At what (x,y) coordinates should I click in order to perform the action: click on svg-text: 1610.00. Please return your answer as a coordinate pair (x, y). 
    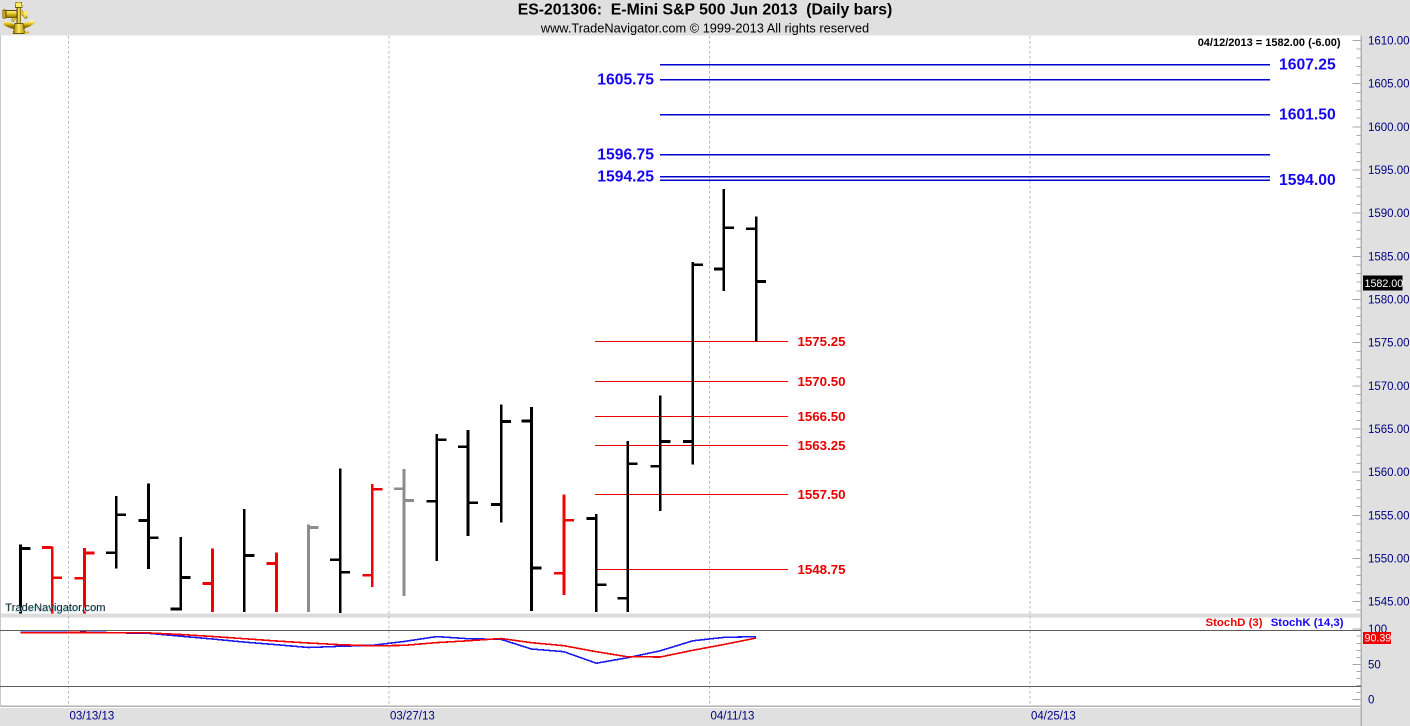
    Looking at the image, I should click on (1389, 42).